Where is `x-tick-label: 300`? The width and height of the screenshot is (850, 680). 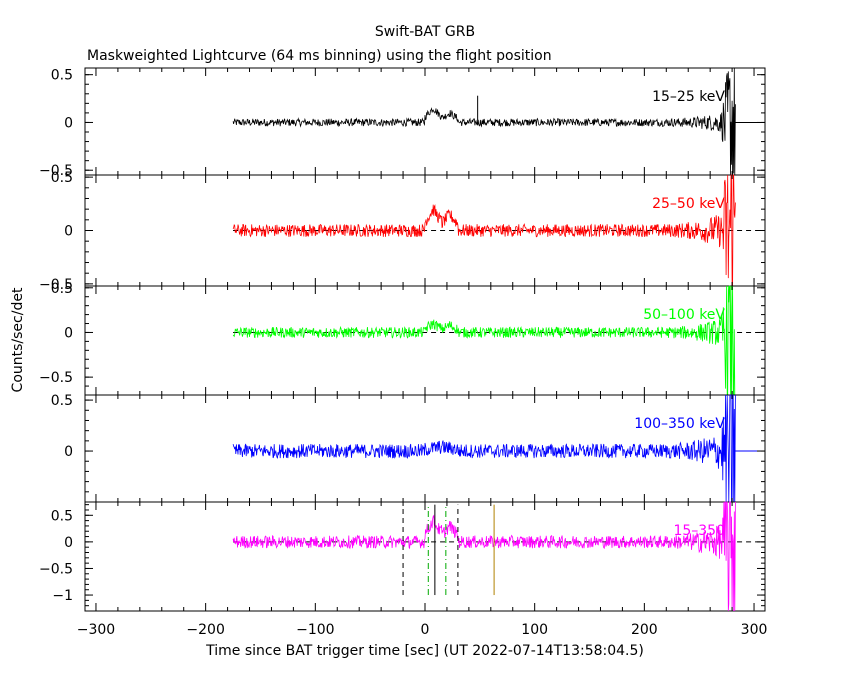 x-tick-label: 300 is located at coordinates (754, 630).